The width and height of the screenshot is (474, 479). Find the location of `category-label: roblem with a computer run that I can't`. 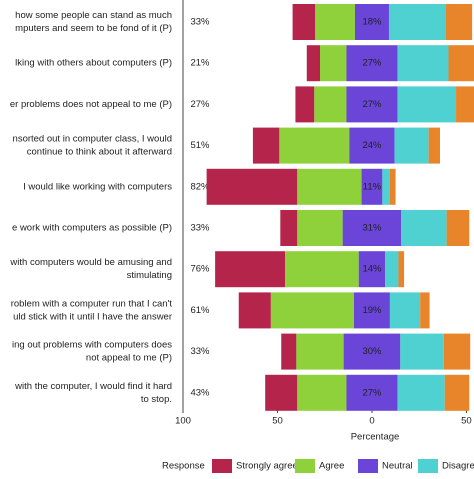

category-label: roblem with a computer run that I can't is located at coordinates (92, 303).